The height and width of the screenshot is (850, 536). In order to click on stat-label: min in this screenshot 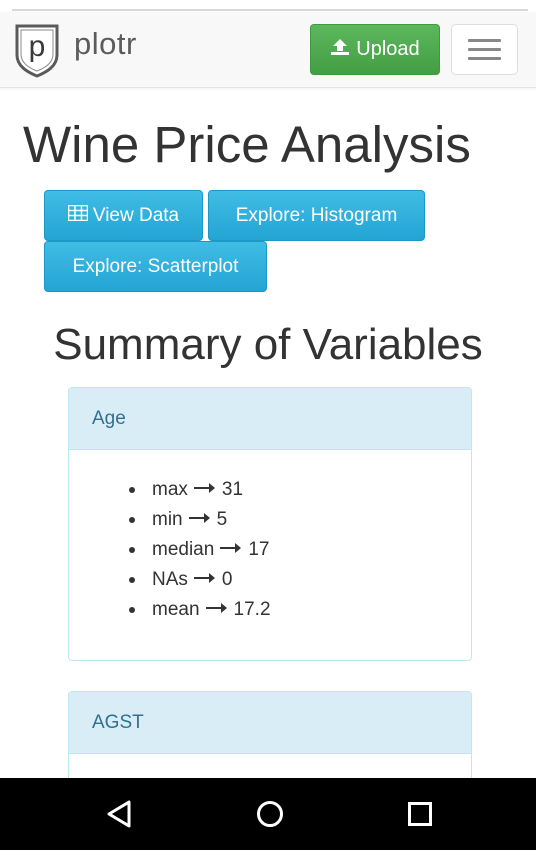, I will do `click(167, 519)`.